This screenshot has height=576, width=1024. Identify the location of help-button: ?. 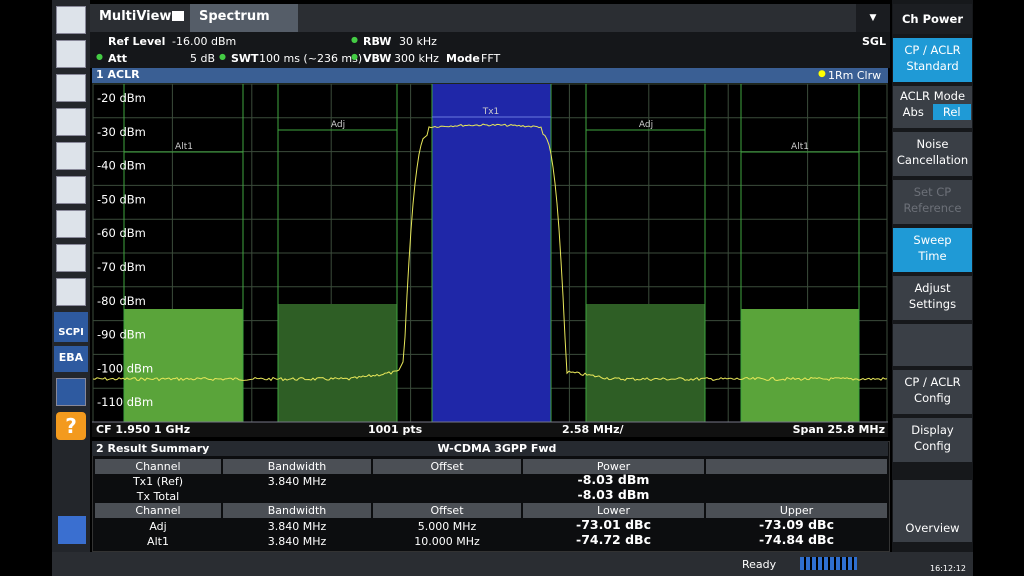
(71, 426).